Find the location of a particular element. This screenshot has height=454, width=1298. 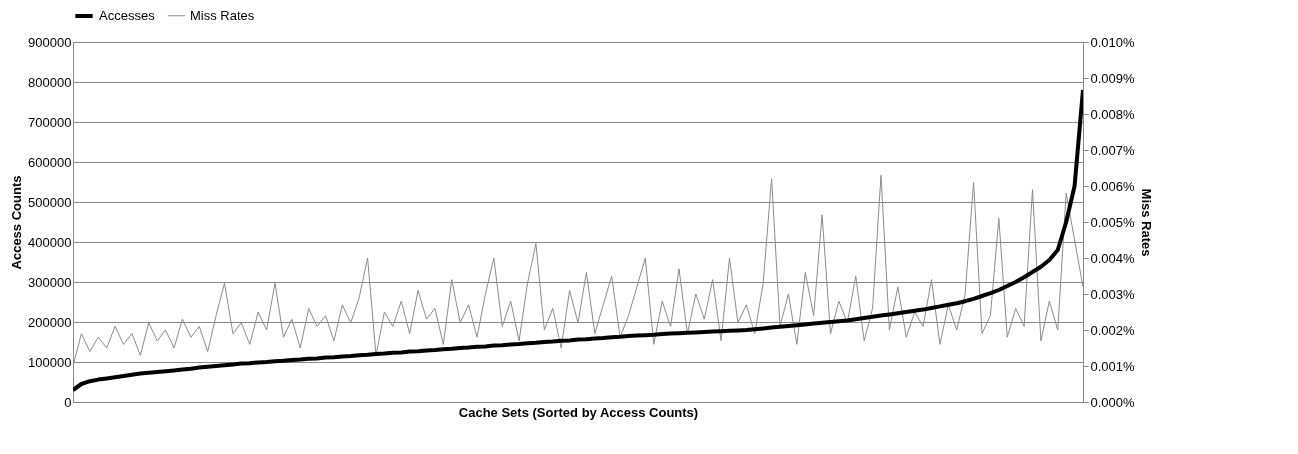

y-tick-label: 600000 is located at coordinates (50, 162).